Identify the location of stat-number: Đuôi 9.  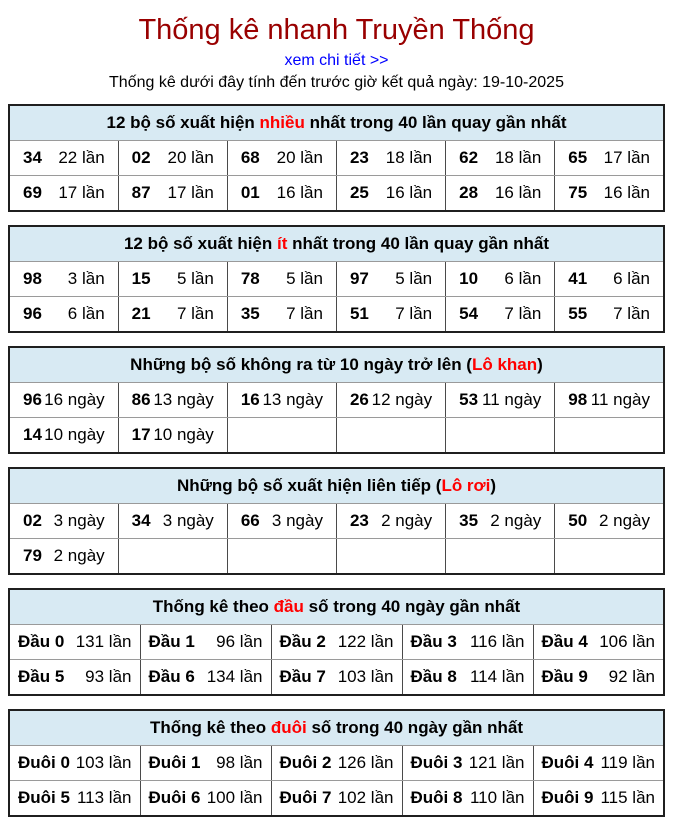
(567, 798).